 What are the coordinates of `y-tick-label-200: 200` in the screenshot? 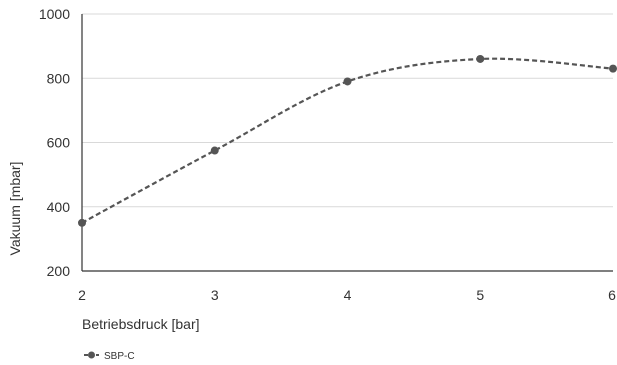 It's located at (59, 271).